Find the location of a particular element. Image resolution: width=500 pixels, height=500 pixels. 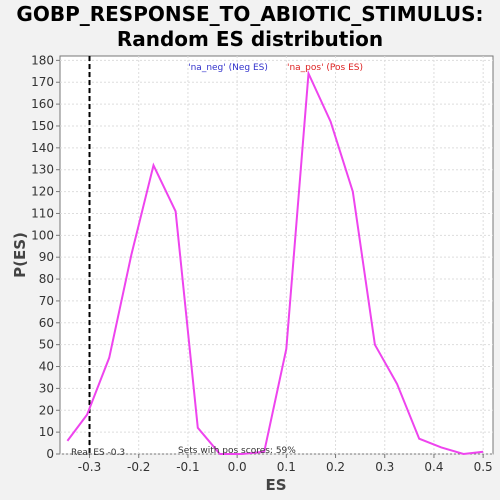

x-axis-ticks: -0.3 -0.2 -0.1 0.0 0.1 0.2 0.3 0.4 0.5 is located at coordinates (285, 464).